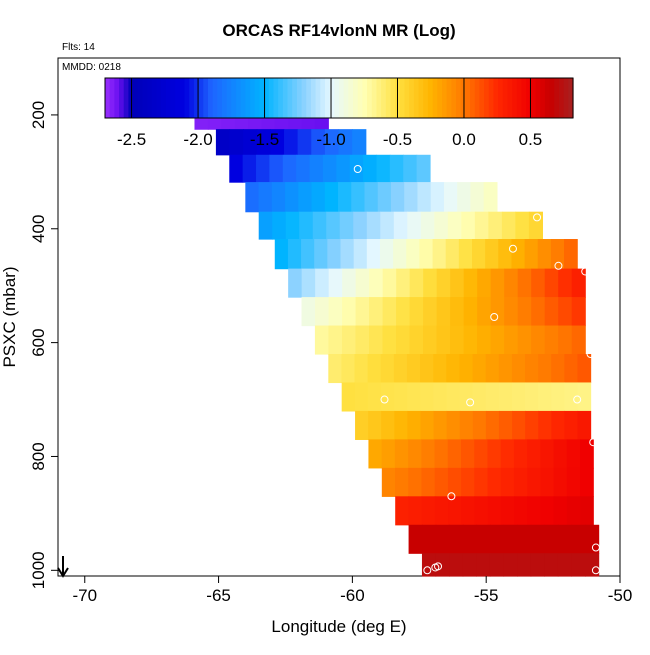 The image size is (650, 655). What do you see at coordinates (338, 30) in the screenshot?
I see `chart-title: ORCAS RF14vlonN MR (Log)` at bounding box center [338, 30].